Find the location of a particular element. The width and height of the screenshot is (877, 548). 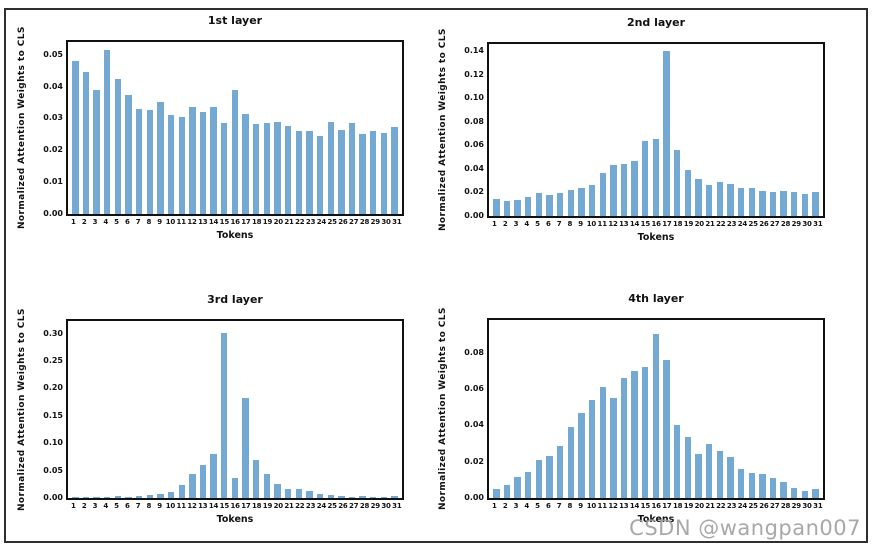

x-tick-label: 25 is located at coordinates (332, 222).